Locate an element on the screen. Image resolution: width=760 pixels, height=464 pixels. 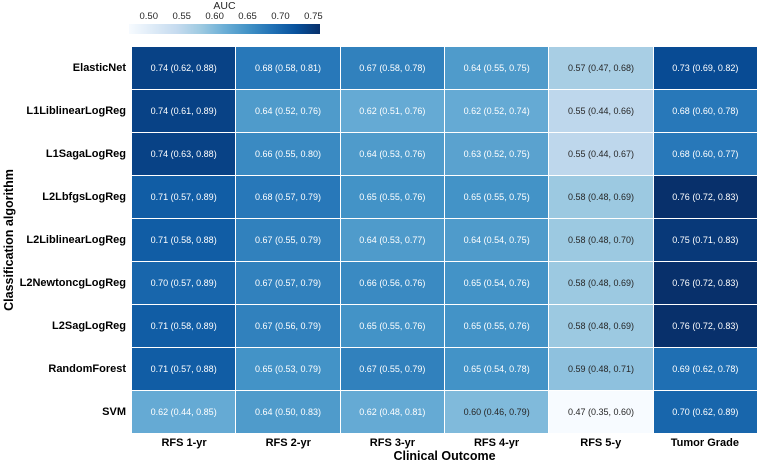
colorbar-tick-label: 0.70 is located at coordinates (280, 16).